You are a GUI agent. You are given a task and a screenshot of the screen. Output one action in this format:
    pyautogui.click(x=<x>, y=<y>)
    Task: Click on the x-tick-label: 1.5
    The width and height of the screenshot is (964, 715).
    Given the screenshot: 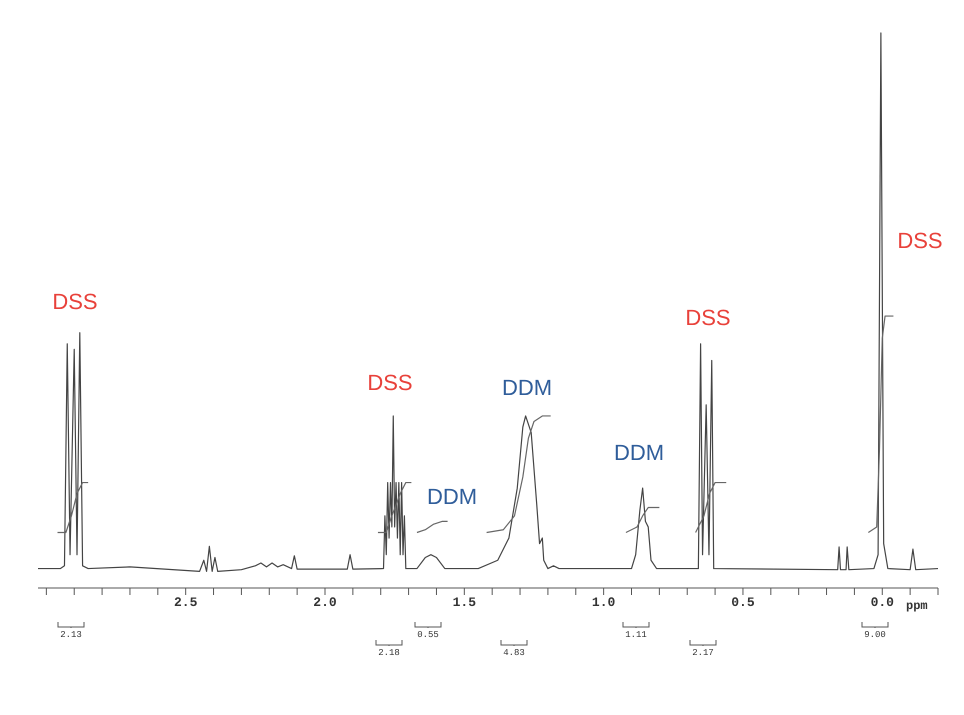 What is the action you would take?
    pyautogui.click(x=464, y=602)
    